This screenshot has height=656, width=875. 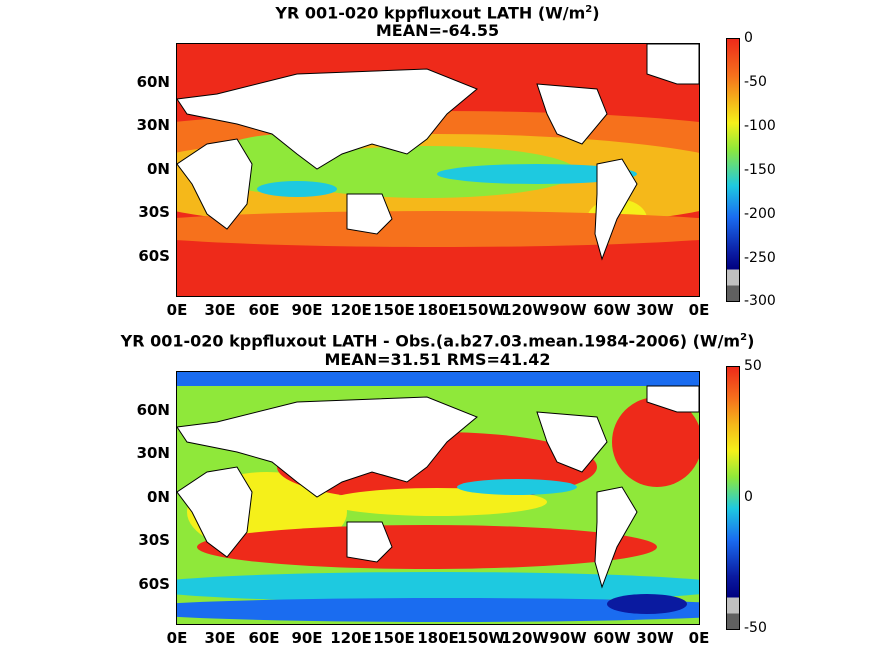 I want to click on map2-subtitle: MEAN=31.51 RMS=41.42, so click(x=437, y=359).